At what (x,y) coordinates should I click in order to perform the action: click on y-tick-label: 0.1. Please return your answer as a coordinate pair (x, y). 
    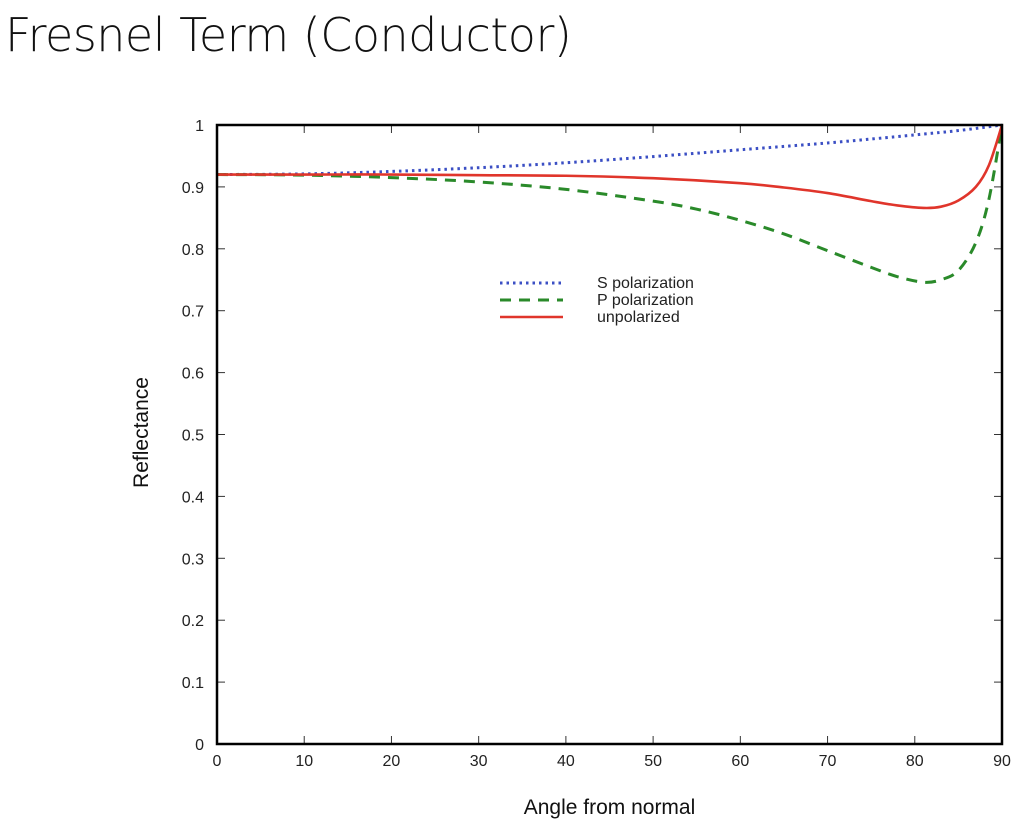
    Looking at the image, I should click on (193, 683).